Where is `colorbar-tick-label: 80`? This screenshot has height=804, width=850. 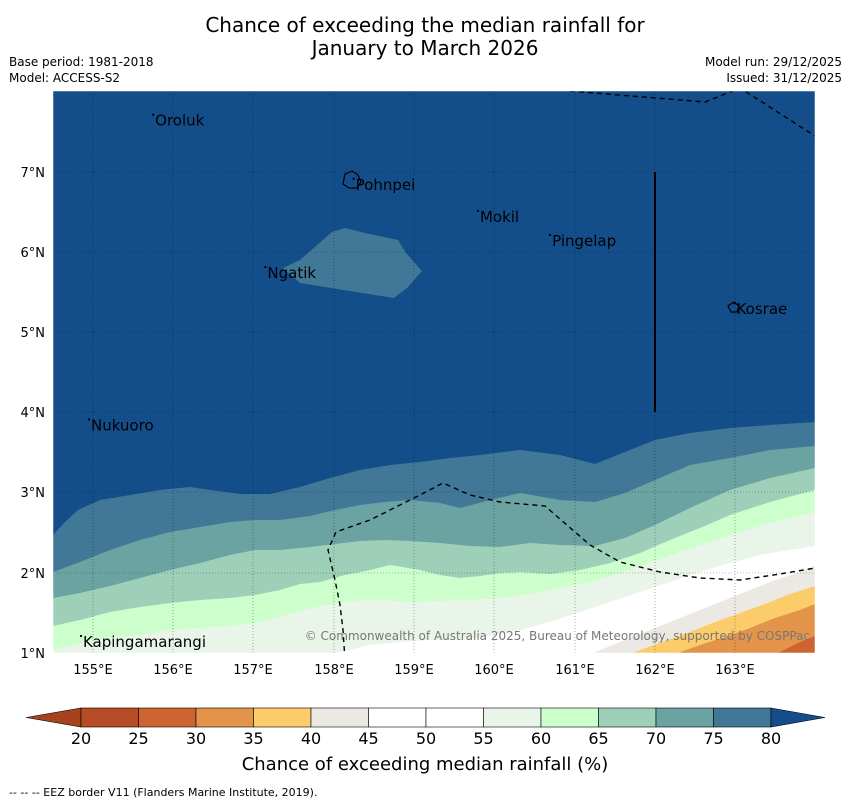 colorbar-tick-label: 80 is located at coordinates (771, 738).